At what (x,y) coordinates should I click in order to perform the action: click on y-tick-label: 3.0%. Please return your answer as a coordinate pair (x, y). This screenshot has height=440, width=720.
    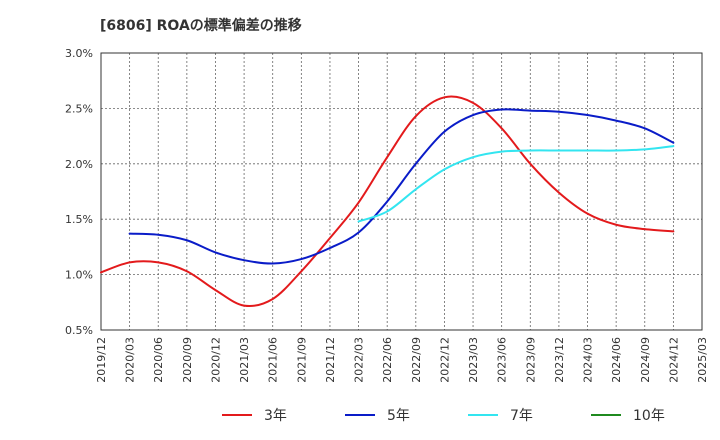
    Looking at the image, I should click on (79, 53).